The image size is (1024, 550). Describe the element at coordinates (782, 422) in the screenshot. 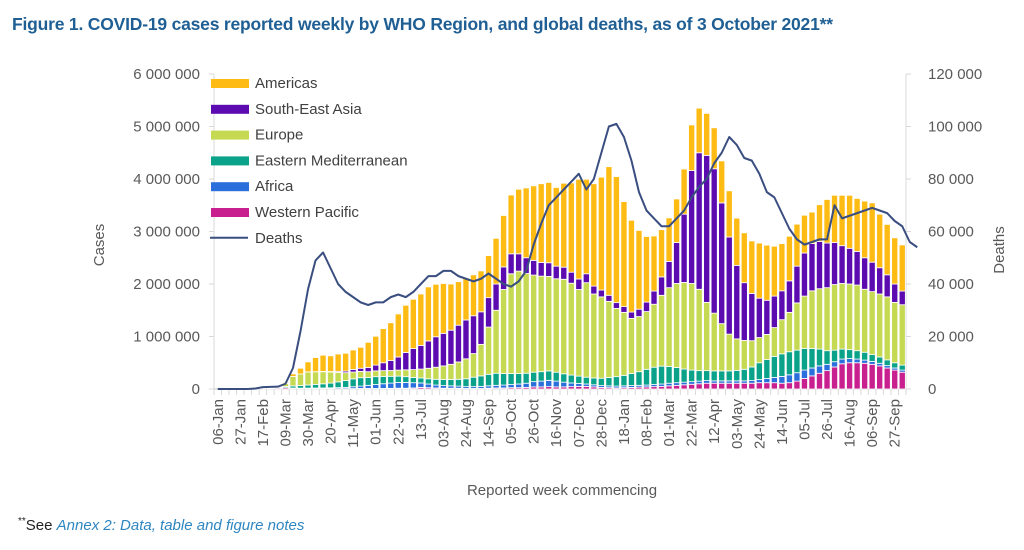

I see `x-tick-label: 14-Jun` at that location.